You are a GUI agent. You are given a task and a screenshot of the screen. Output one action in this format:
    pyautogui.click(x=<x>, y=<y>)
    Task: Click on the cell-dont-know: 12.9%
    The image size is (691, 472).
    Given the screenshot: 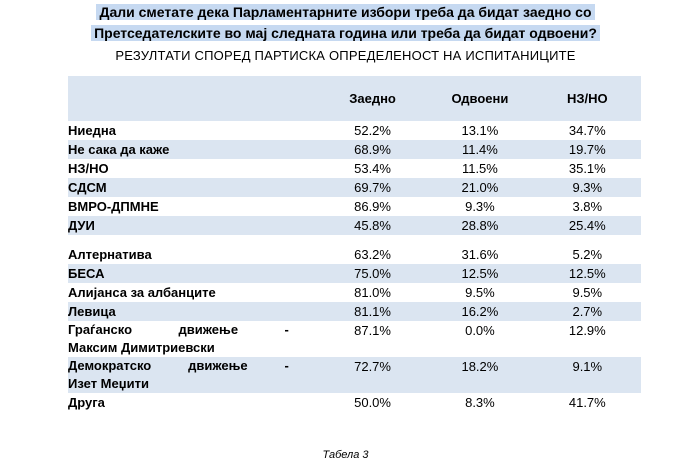 What is the action you would take?
    pyautogui.click(x=587, y=330)
    